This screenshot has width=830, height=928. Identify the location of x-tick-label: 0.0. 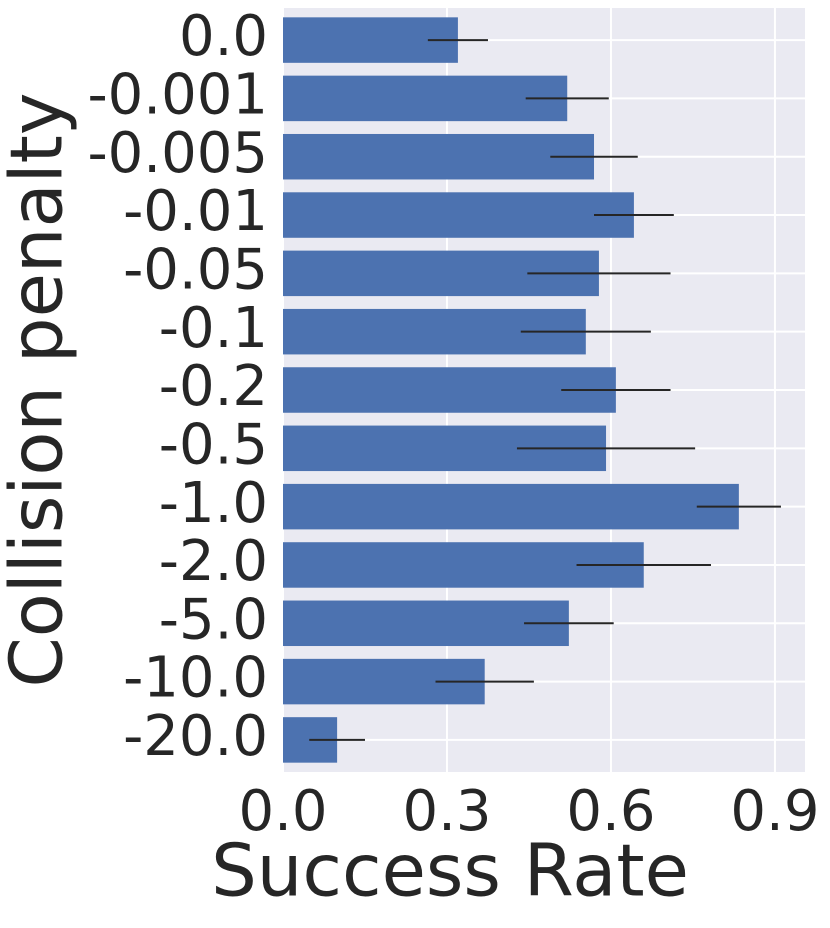
(282, 811).